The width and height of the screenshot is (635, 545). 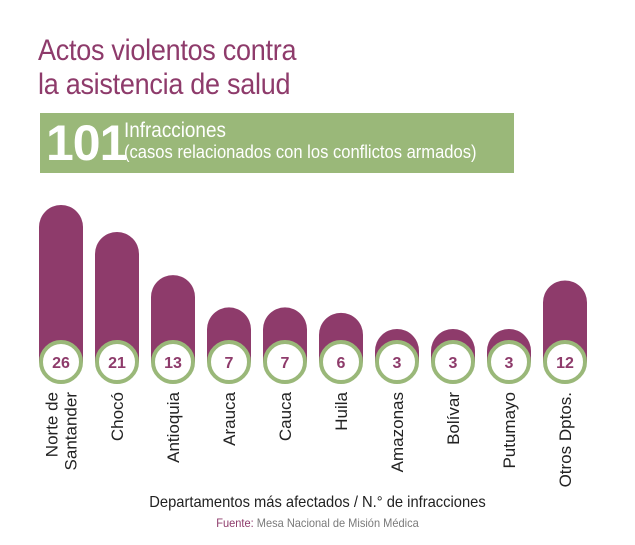 I want to click on category-label: Norte de Santander, so click(x=62, y=431).